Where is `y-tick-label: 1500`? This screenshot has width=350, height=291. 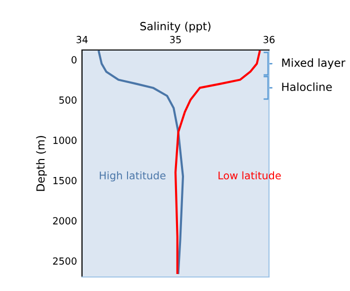 y-tick-label: 1500 is located at coordinates (64, 180).